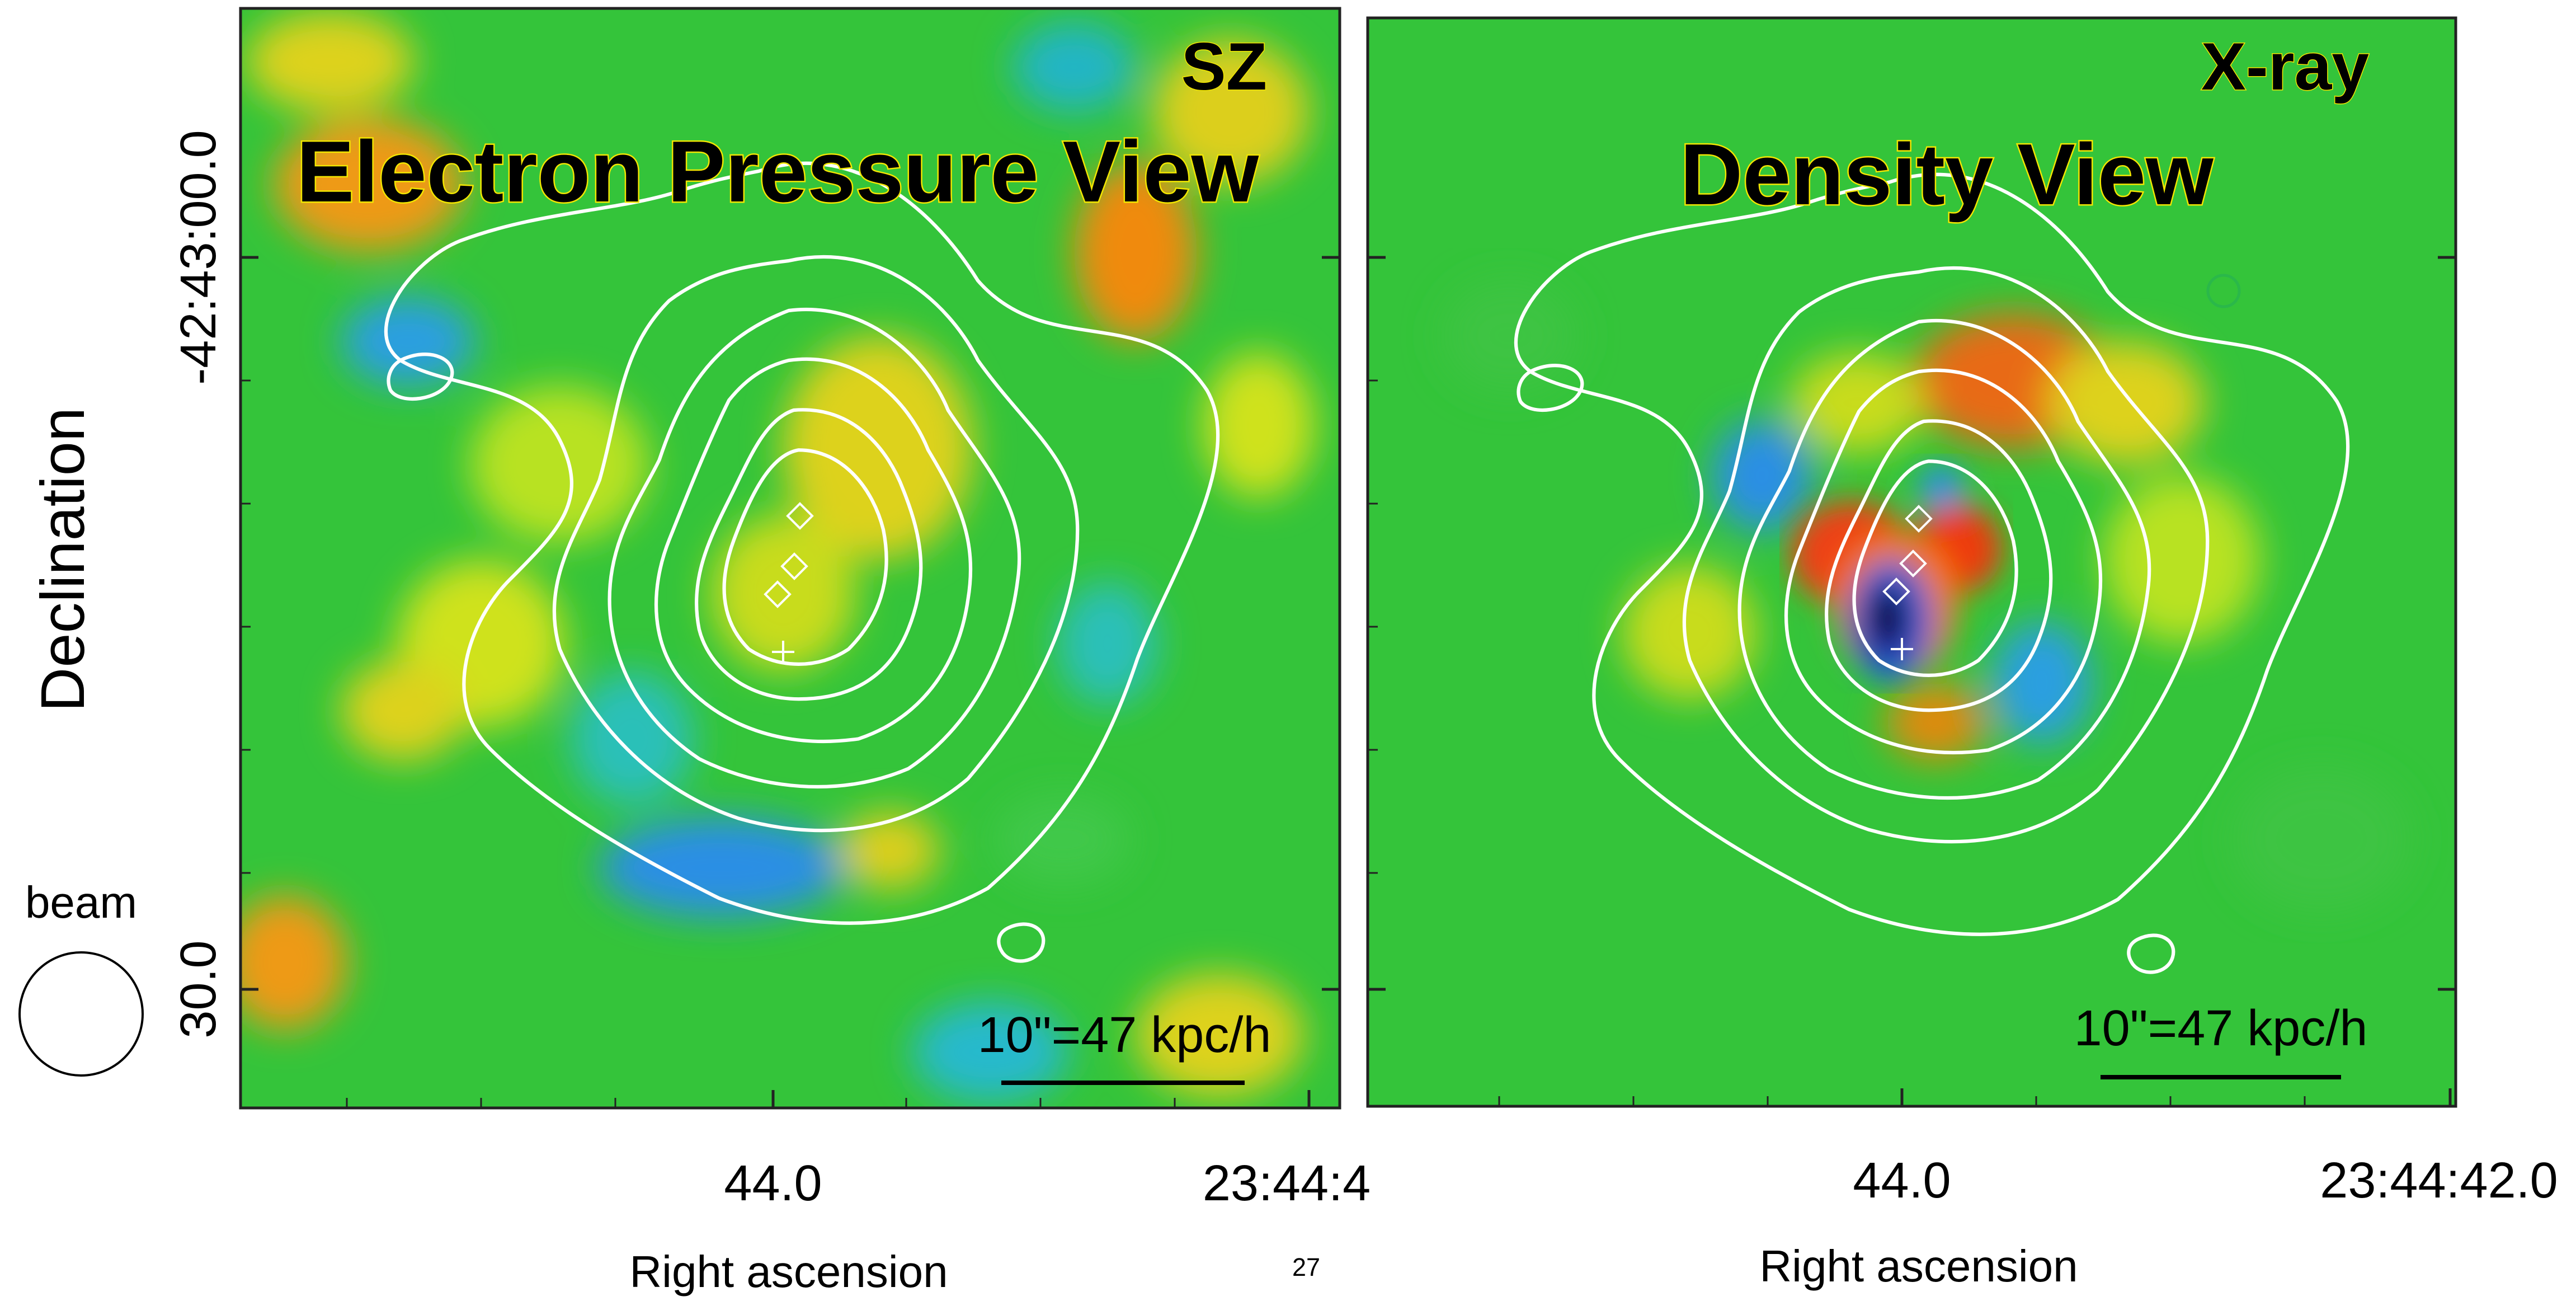  What do you see at coordinates (773, 1183) in the screenshot?
I see `sz-x-tick-label-1: 44.0` at bounding box center [773, 1183].